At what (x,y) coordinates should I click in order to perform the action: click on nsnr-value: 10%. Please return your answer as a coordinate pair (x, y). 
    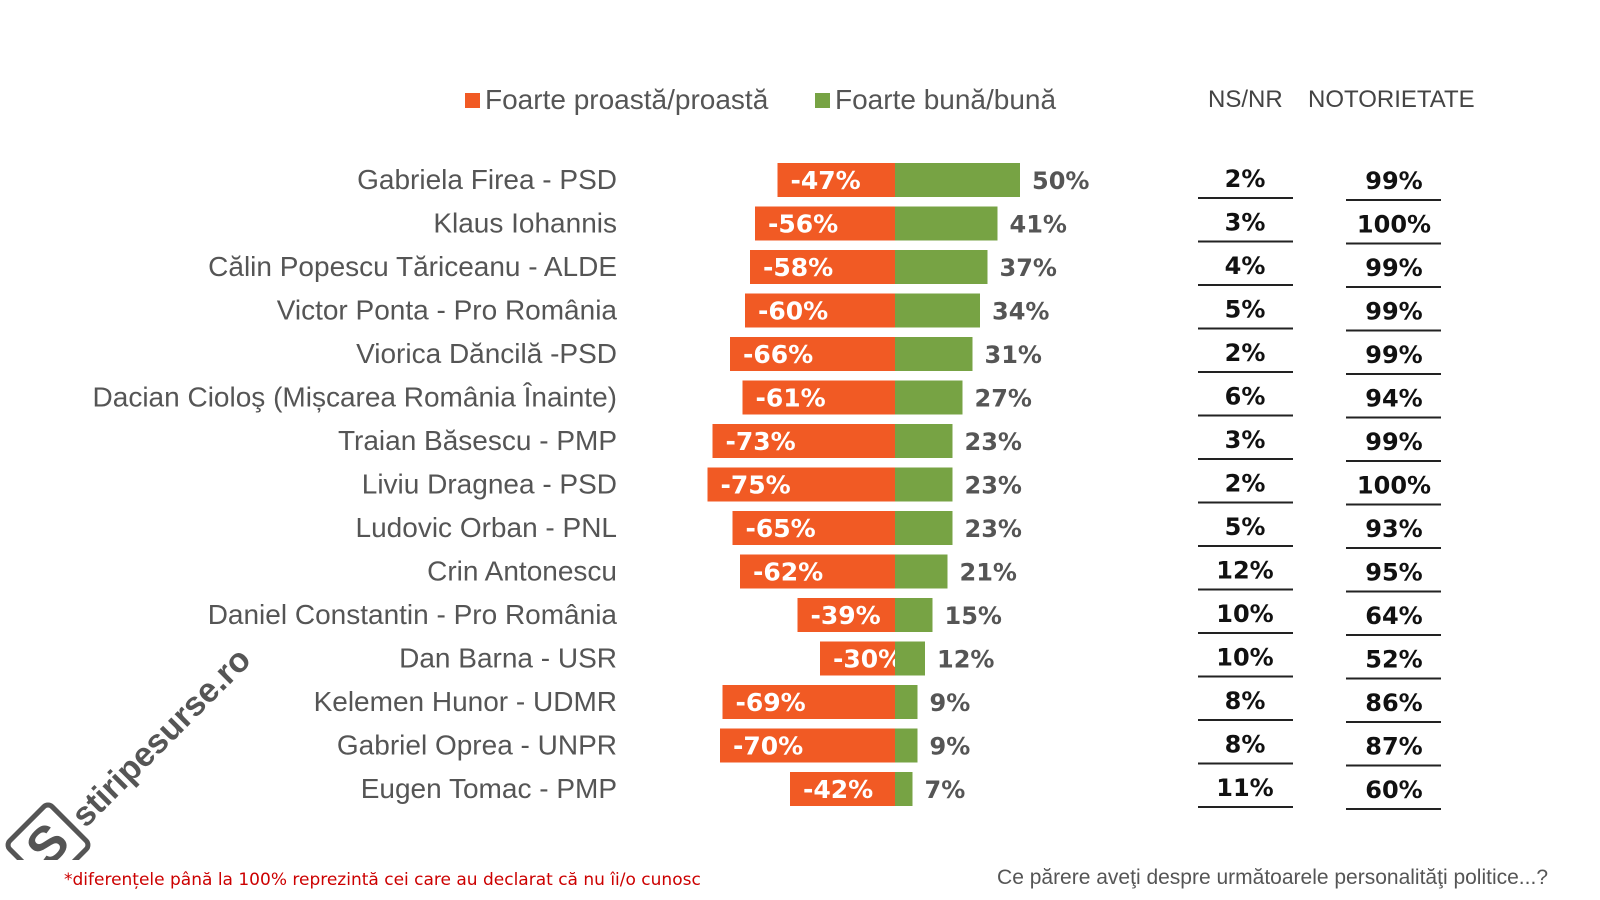
    Looking at the image, I should click on (1244, 658).